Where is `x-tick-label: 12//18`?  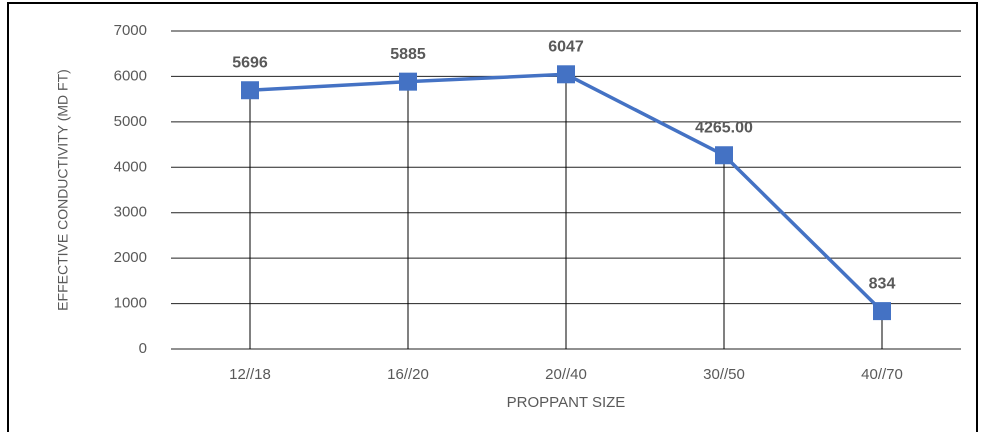 x-tick-label: 12//18 is located at coordinates (250, 374).